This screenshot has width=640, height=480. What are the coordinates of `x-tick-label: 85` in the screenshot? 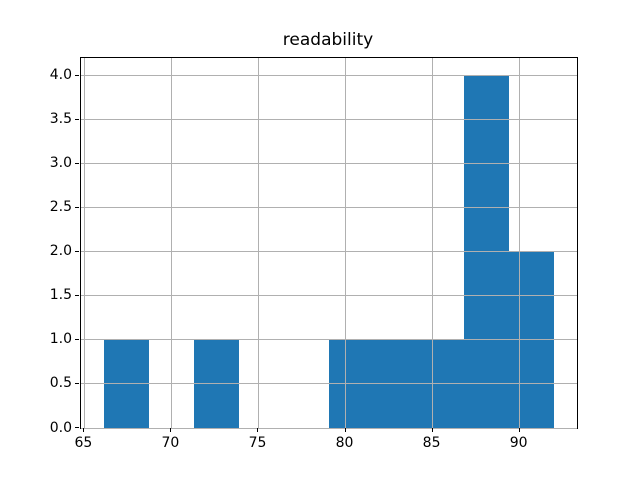 It's located at (431, 443).